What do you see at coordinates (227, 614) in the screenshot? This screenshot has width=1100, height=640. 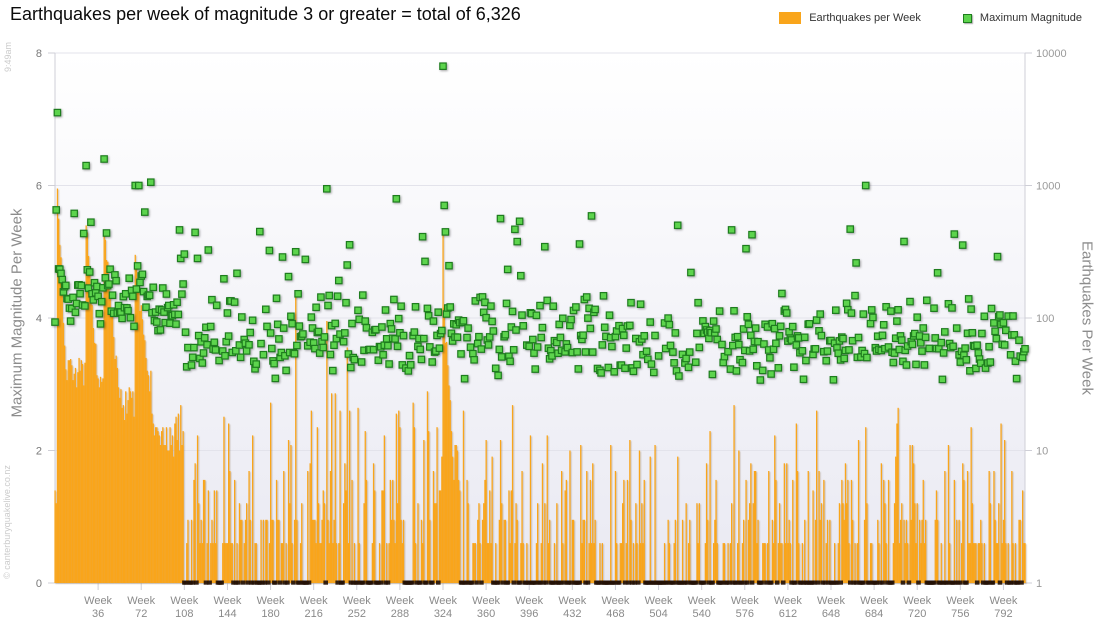 I see `svg-text: 144` at bounding box center [227, 614].